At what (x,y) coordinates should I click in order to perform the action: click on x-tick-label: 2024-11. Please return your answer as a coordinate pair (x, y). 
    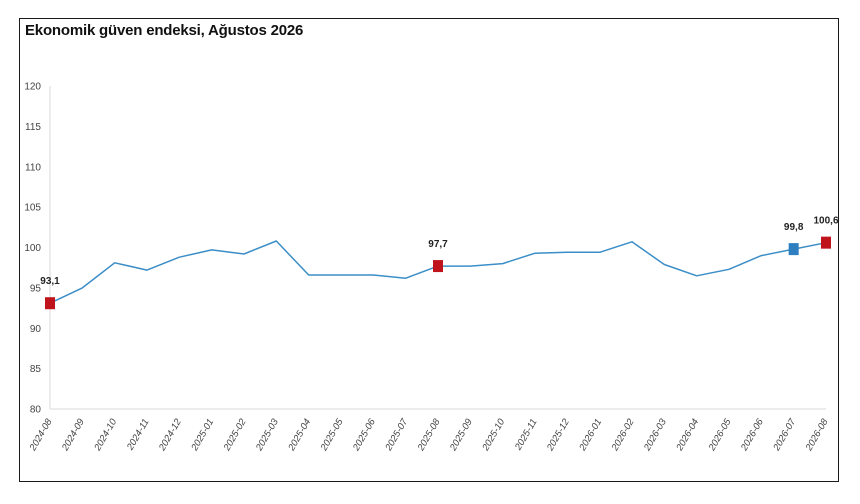
    Looking at the image, I should click on (137, 435).